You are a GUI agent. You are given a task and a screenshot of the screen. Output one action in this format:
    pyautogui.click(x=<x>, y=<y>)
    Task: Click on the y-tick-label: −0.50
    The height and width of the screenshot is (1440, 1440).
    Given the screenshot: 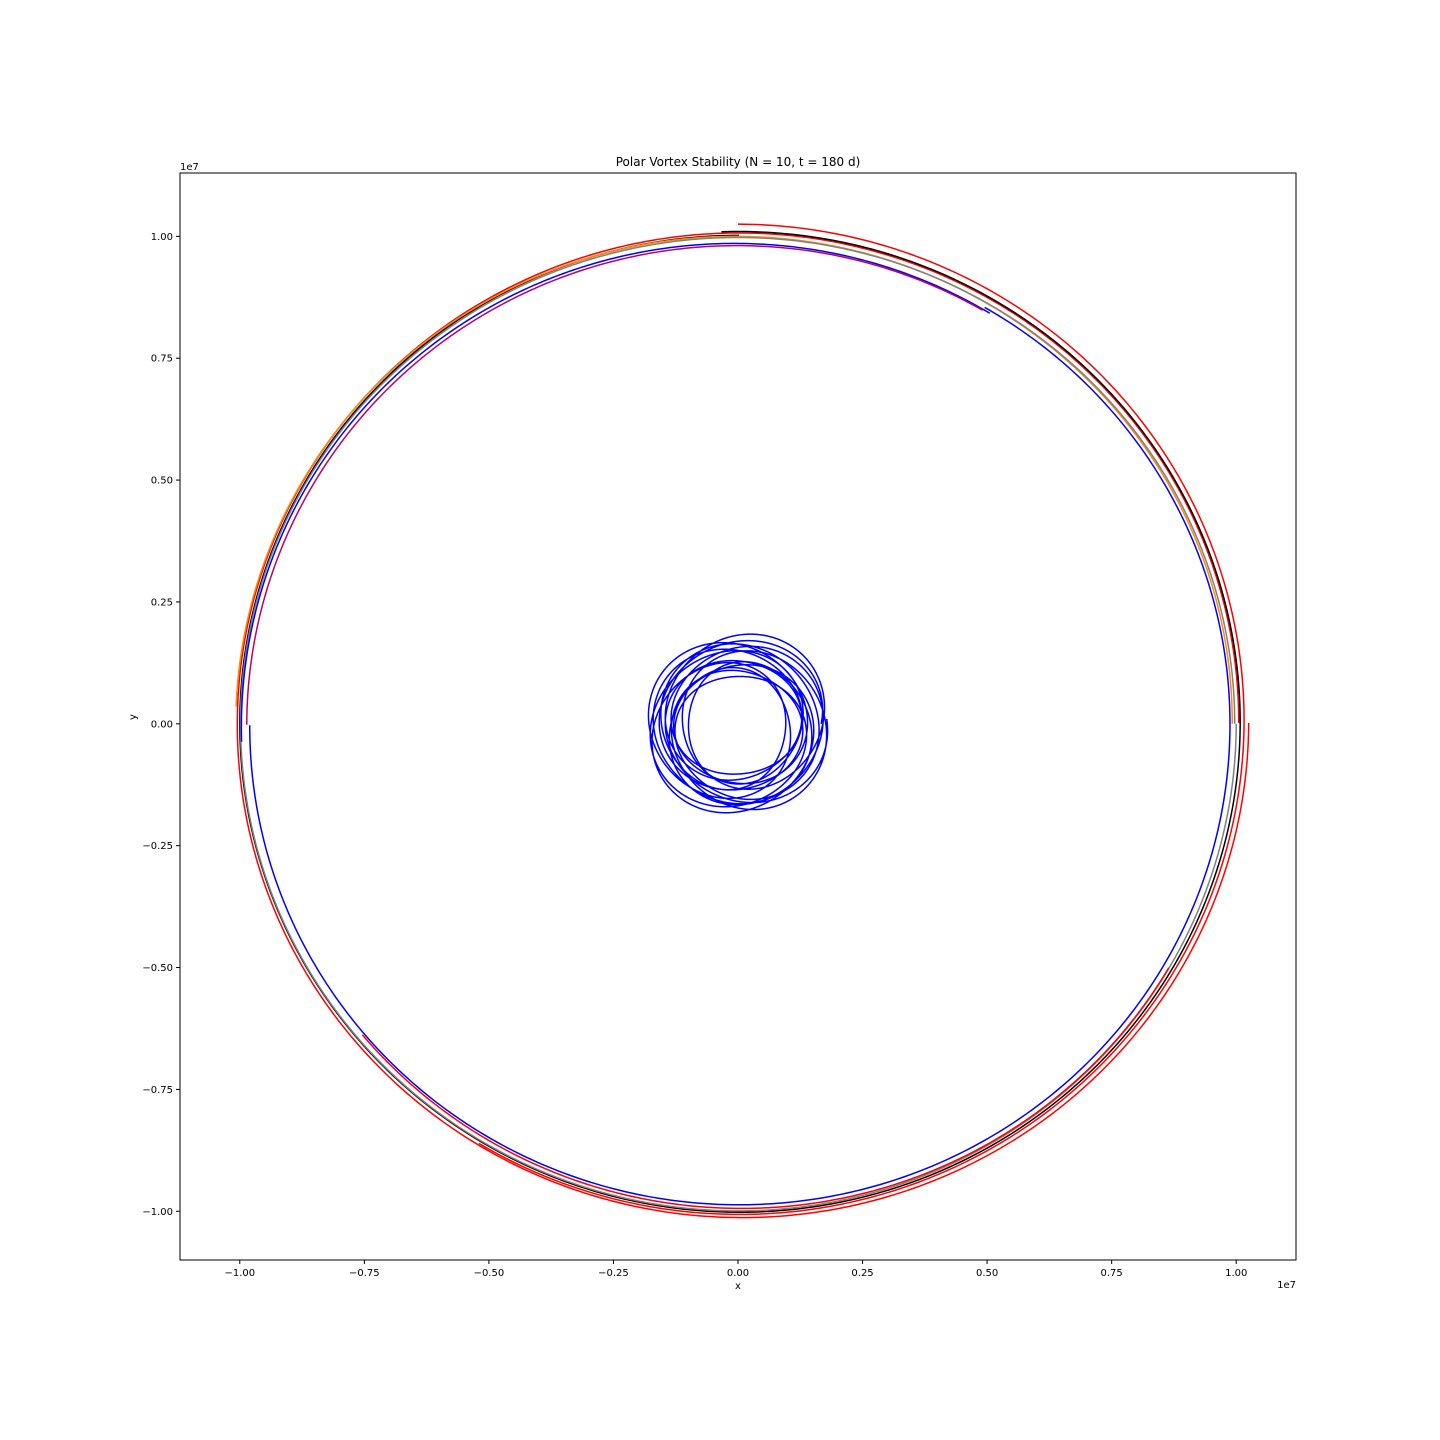 What is the action you would take?
    pyautogui.click(x=157, y=968)
    